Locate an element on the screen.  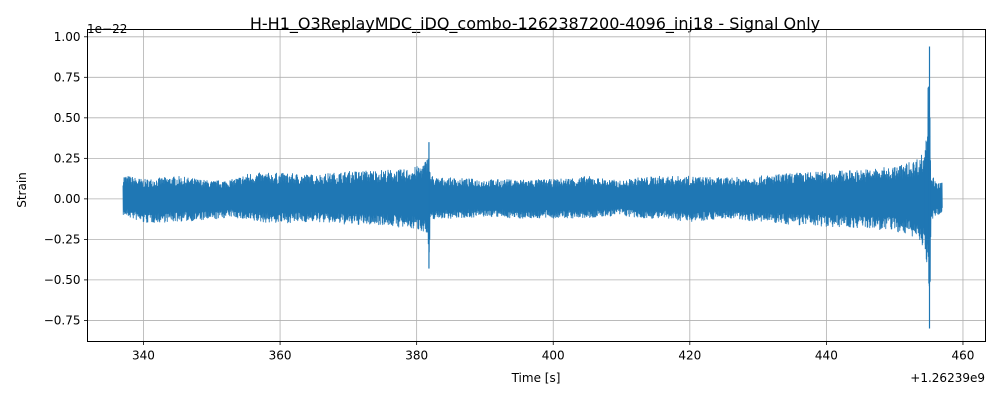
y-tick-label: 1.00 is located at coordinates (67, 37).